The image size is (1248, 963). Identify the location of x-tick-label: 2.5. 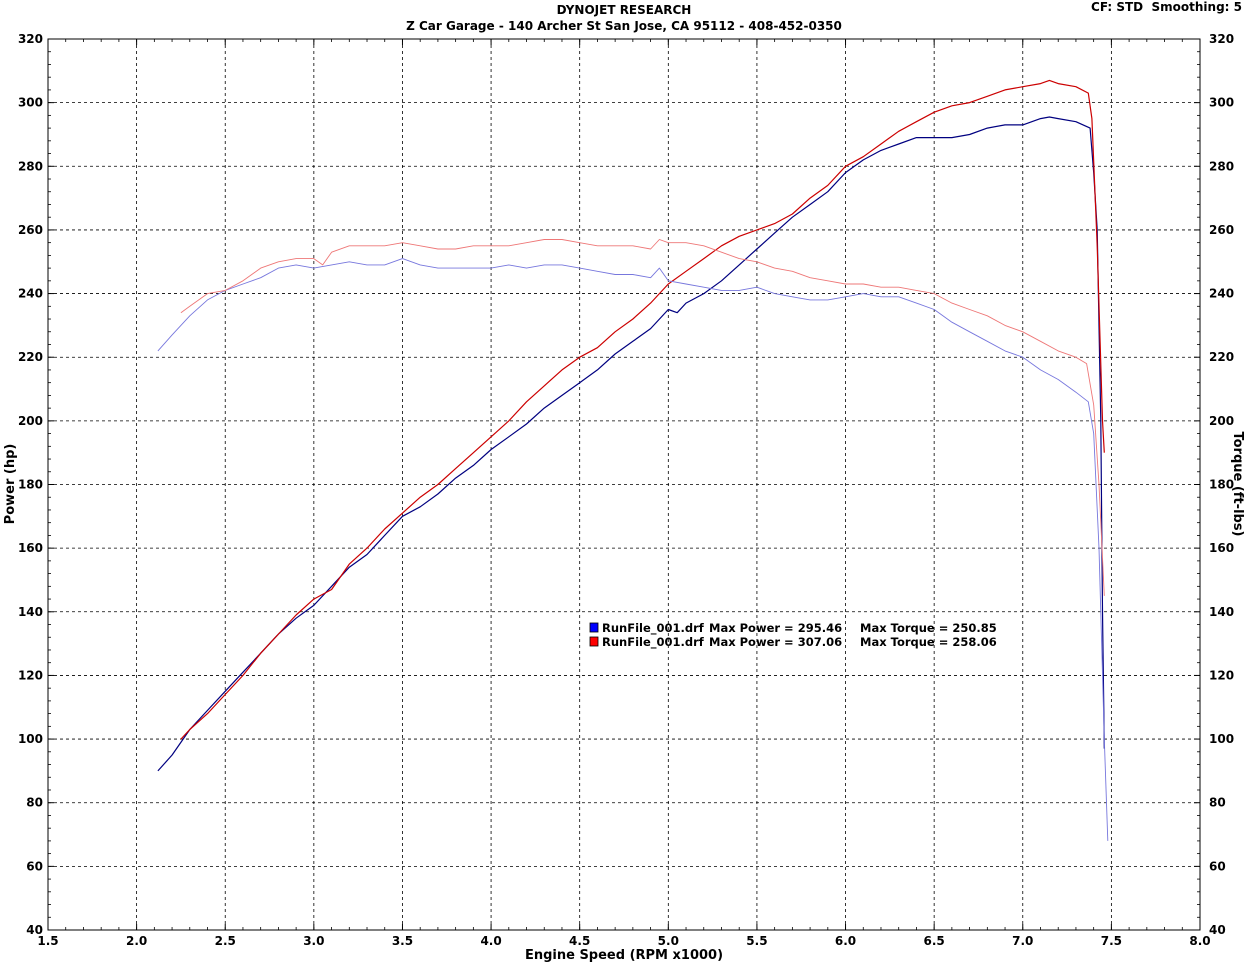
(225, 941).